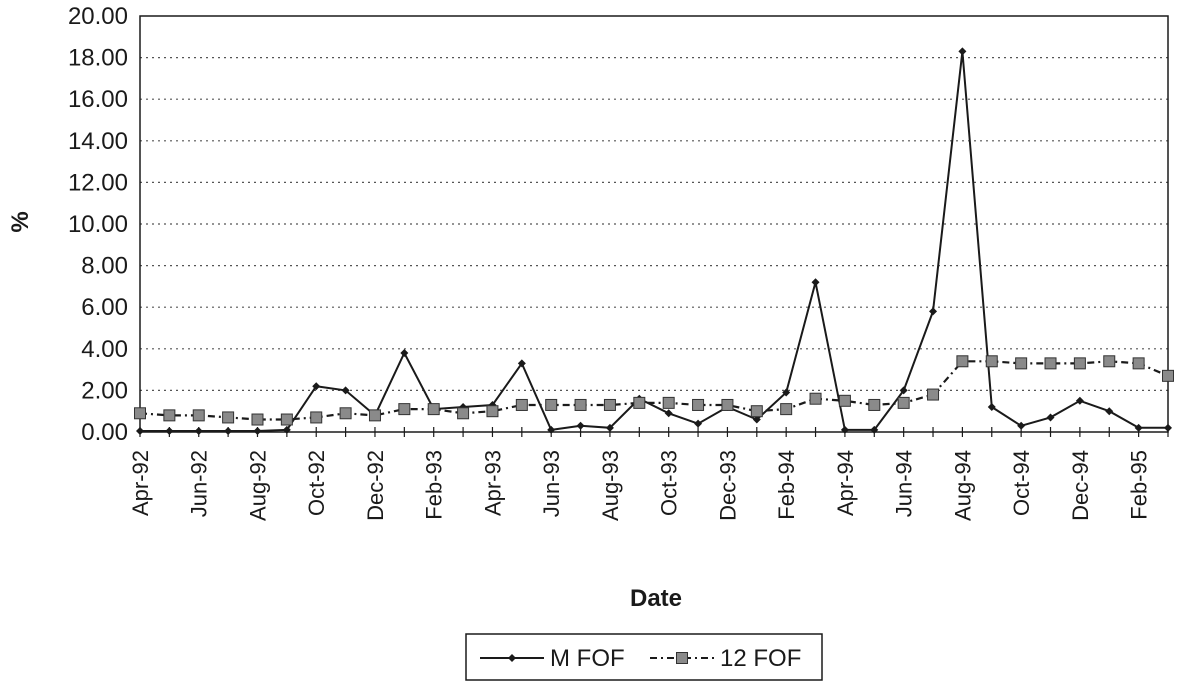 The width and height of the screenshot is (1177, 682). Describe the element at coordinates (1139, 485) in the screenshot. I see `x-tick-label: Feb-95` at that location.